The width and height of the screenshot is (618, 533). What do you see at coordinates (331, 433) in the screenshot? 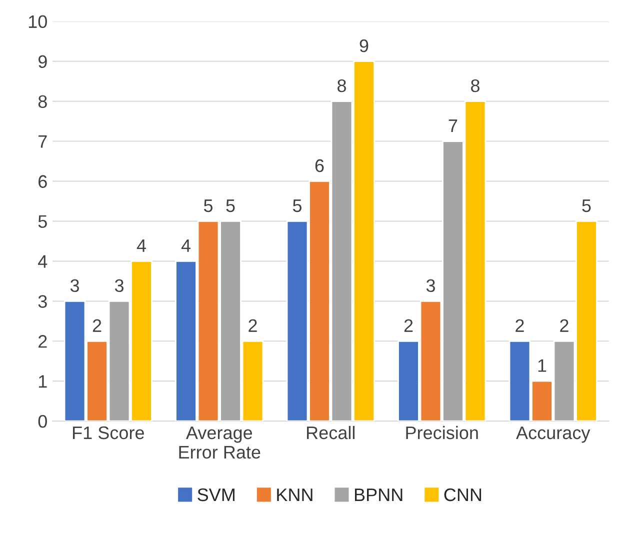
I see `x-tick-label: Recall` at bounding box center [331, 433].